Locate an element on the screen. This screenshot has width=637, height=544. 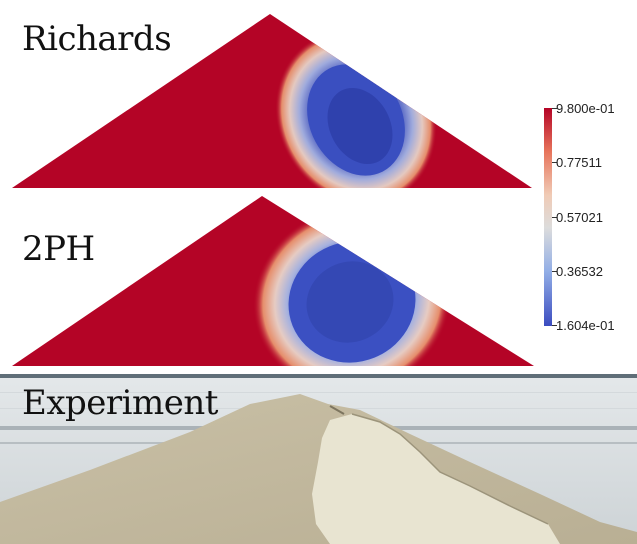
colorbar-tick-min: 1.604e-01 is located at coordinates (585, 325).